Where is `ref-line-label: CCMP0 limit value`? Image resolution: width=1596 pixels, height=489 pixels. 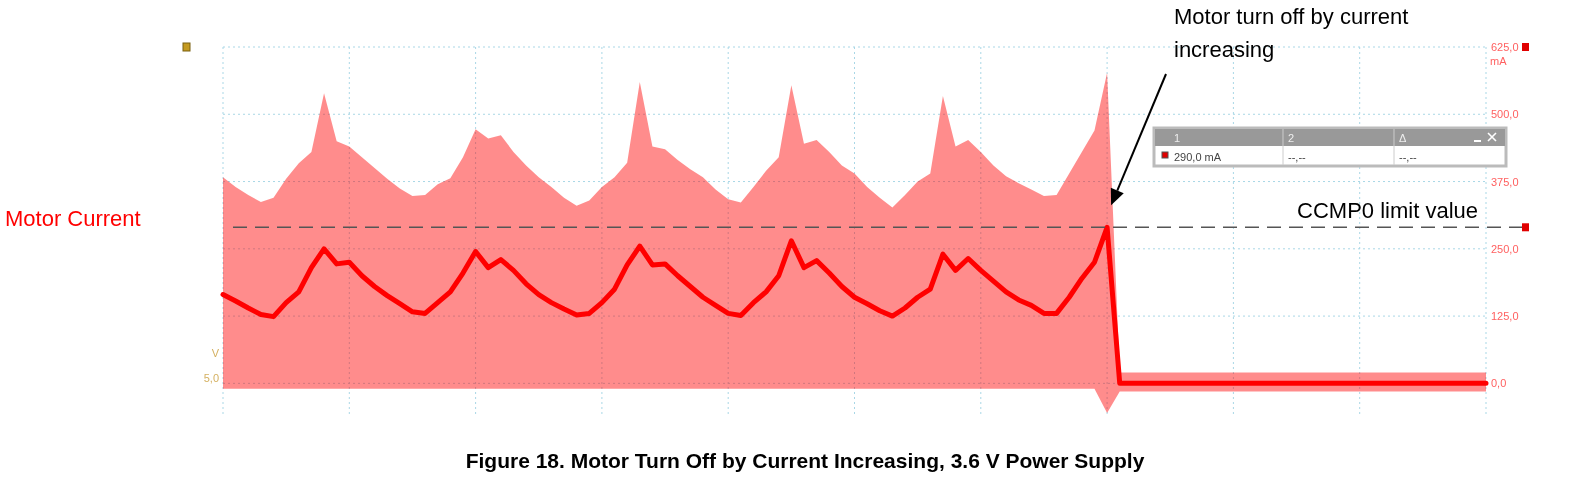 ref-line-label: CCMP0 limit value is located at coordinates (1387, 211).